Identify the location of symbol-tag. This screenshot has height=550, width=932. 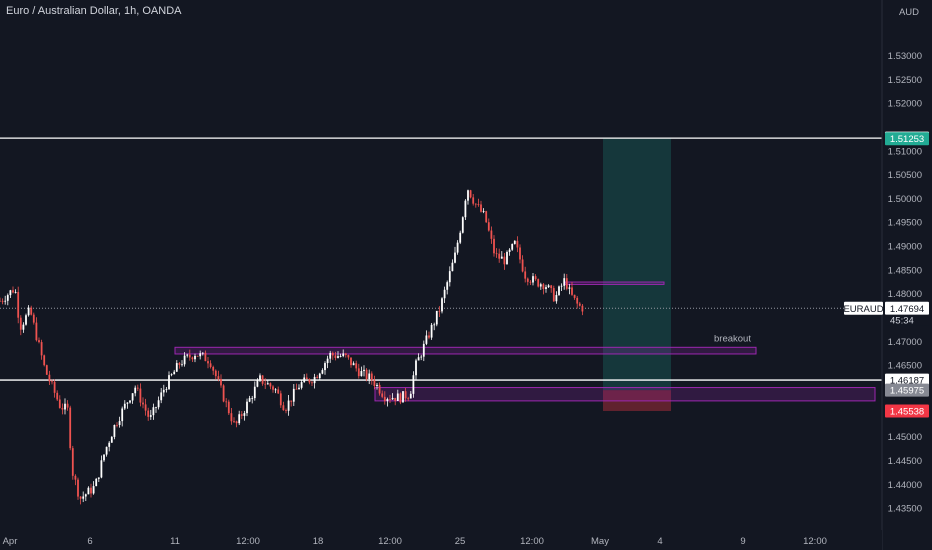
(863, 308).